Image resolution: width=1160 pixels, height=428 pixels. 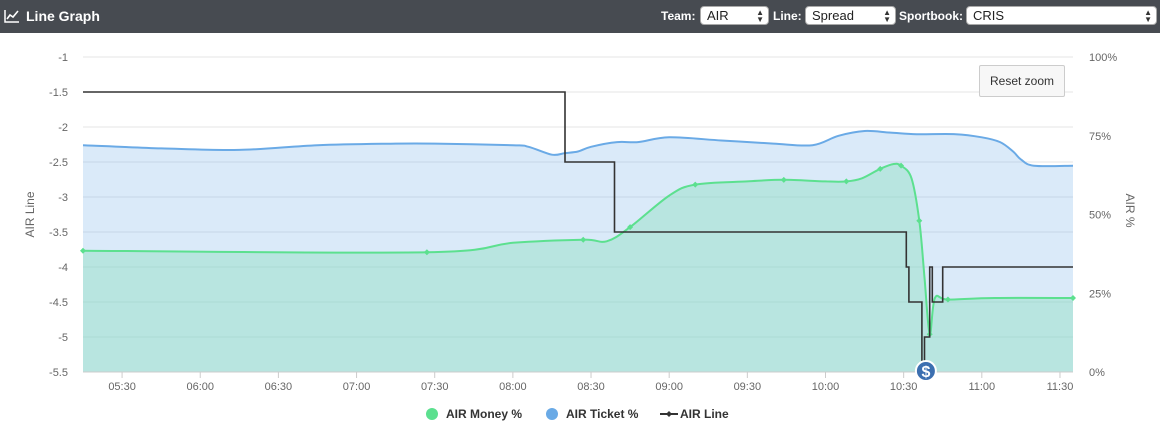 I want to click on dollar-marker-icon: $, so click(x=925, y=371).